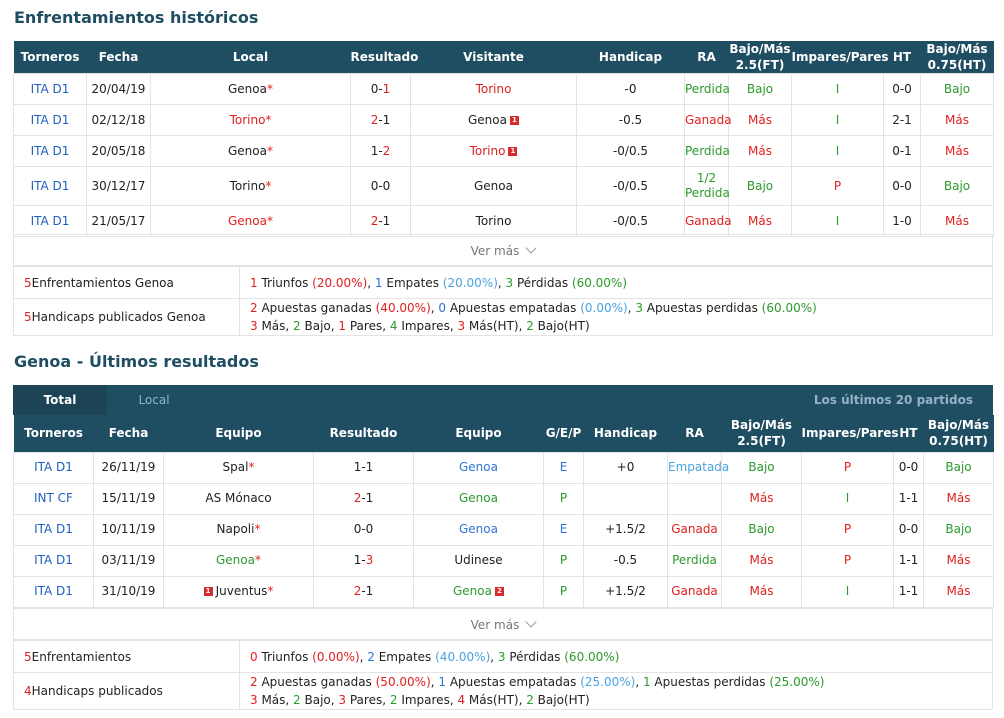  Describe the element at coordinates (503, 624) in the screenshot. I see `recent-ver-mas-button: Ver más` at that location.